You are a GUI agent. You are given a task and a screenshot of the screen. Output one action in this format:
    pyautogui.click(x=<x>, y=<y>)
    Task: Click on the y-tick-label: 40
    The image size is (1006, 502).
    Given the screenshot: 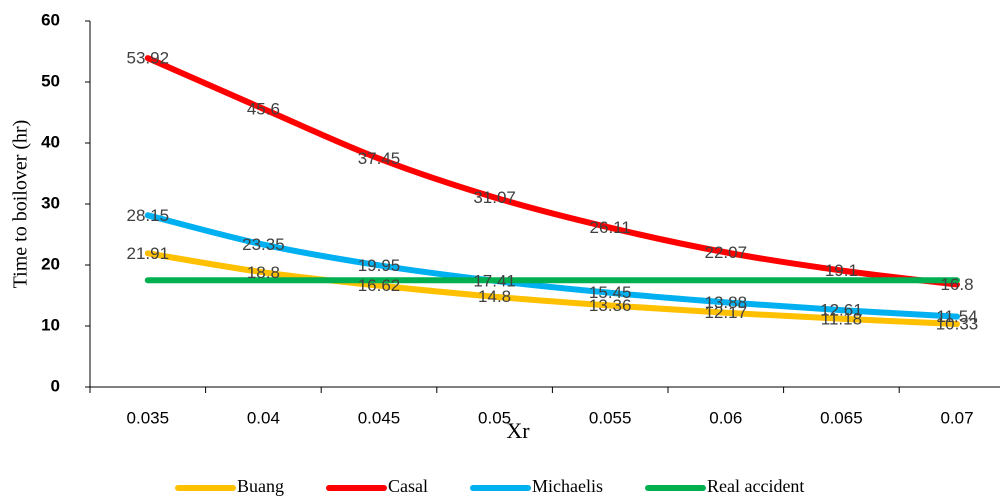 What is the action you would take?
    pyautogui.click(x=50, y=141)
    